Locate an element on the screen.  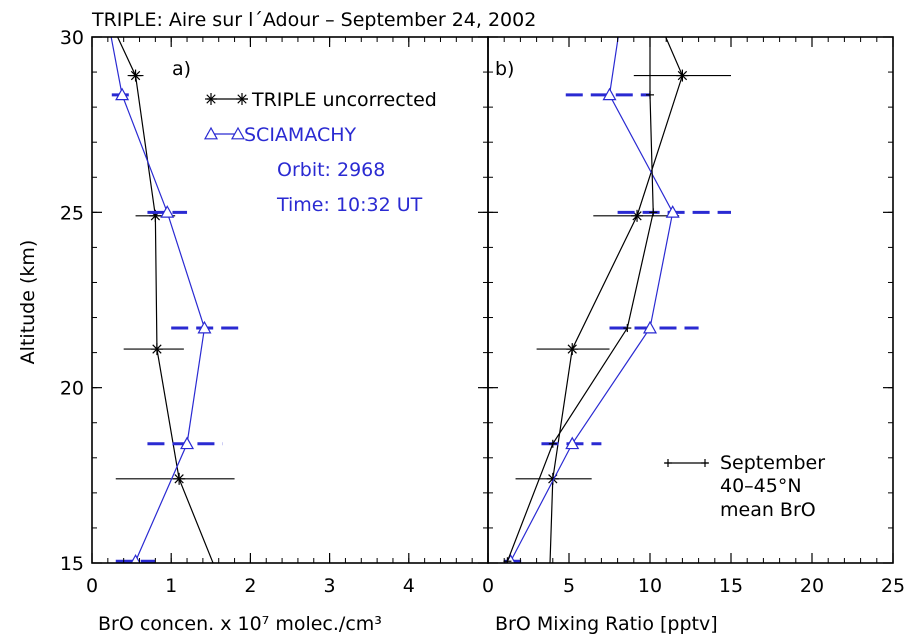
y-tick-label: 25 is located at coordinates (72, 213).